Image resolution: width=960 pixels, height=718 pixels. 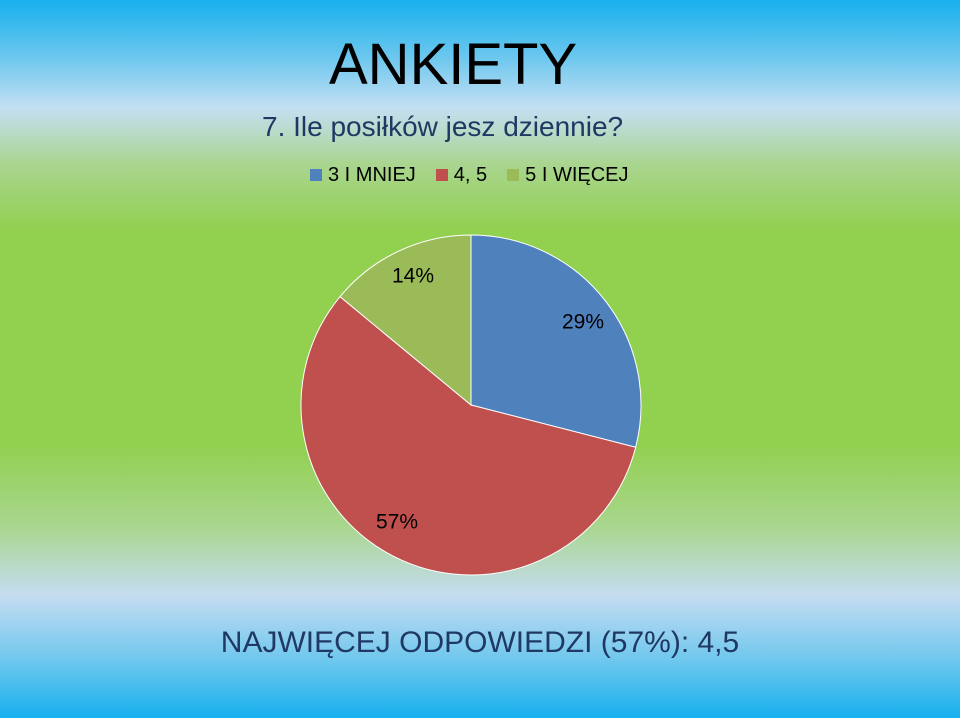 I want to click on legend-item-3-i-mniej: 3 I MNIEJ, so click(x=363, y=175).